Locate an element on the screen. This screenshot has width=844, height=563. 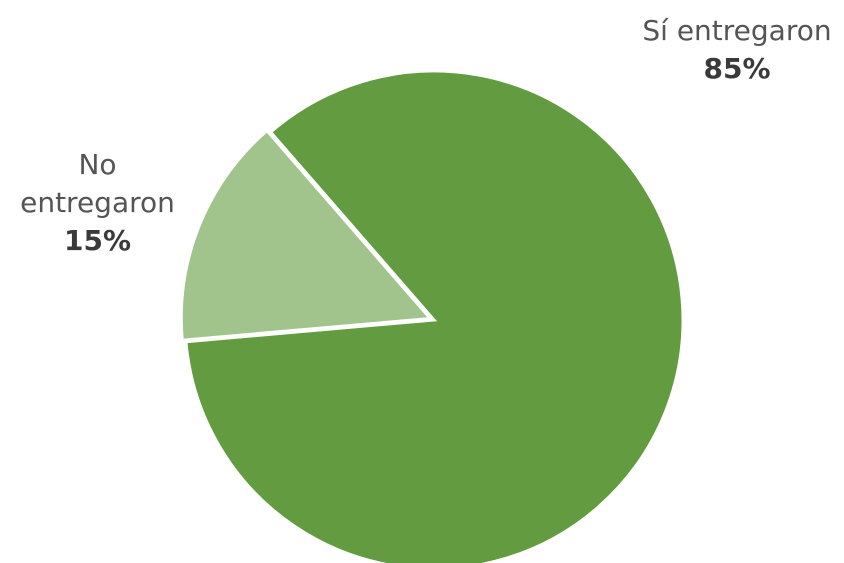
slice-label: No entregaron 15% is located at coordinates (97, 203).